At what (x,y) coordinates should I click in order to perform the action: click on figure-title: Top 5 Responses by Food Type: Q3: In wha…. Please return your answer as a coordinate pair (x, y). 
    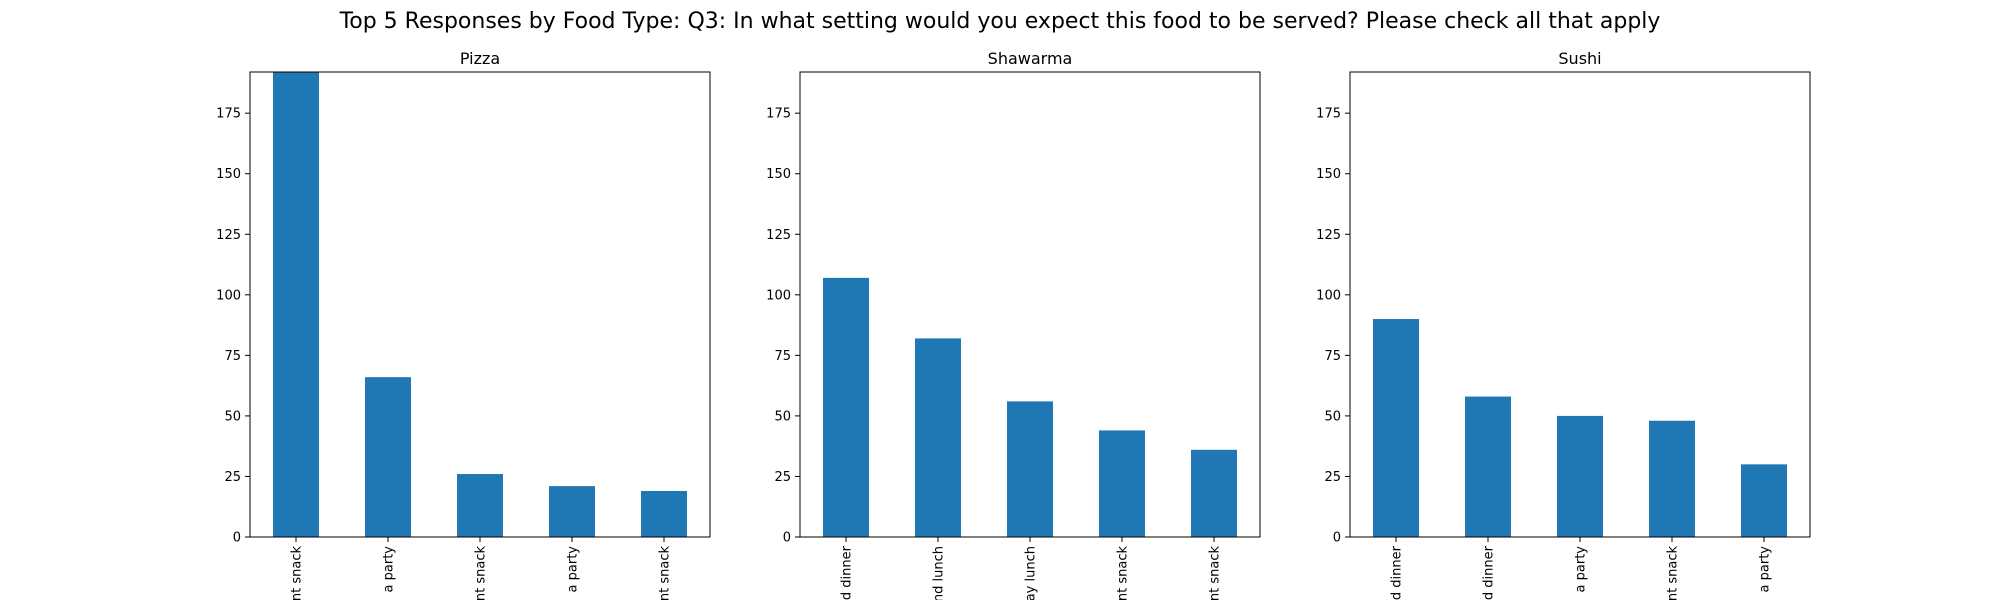
    Looking at the image, I should click on (1000, 21).